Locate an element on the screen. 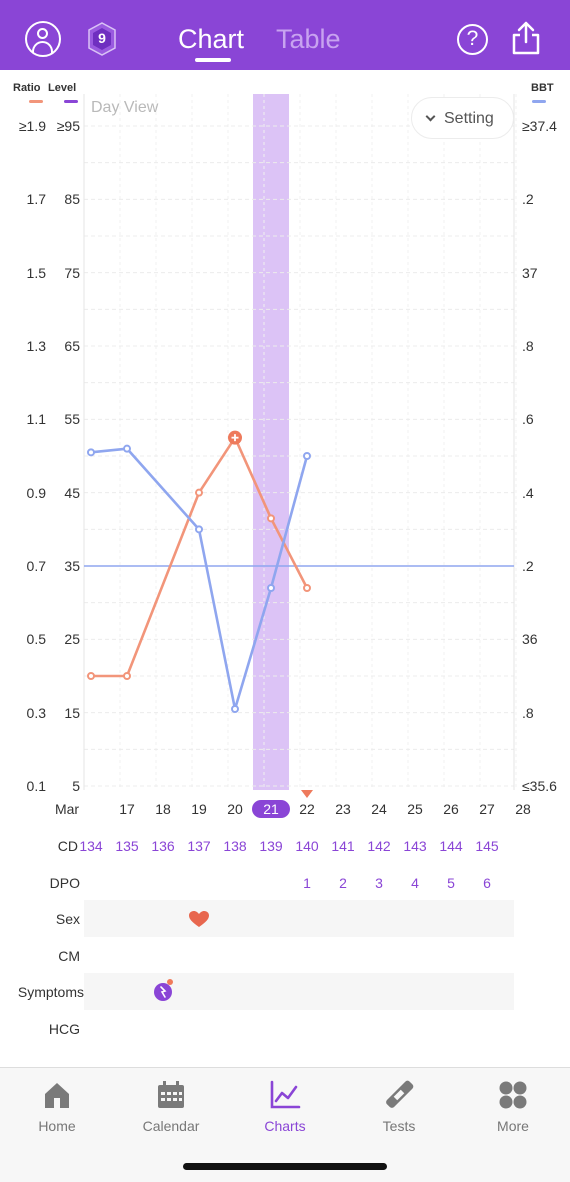  selected-day-highlight is located at coordinates (271, 442).